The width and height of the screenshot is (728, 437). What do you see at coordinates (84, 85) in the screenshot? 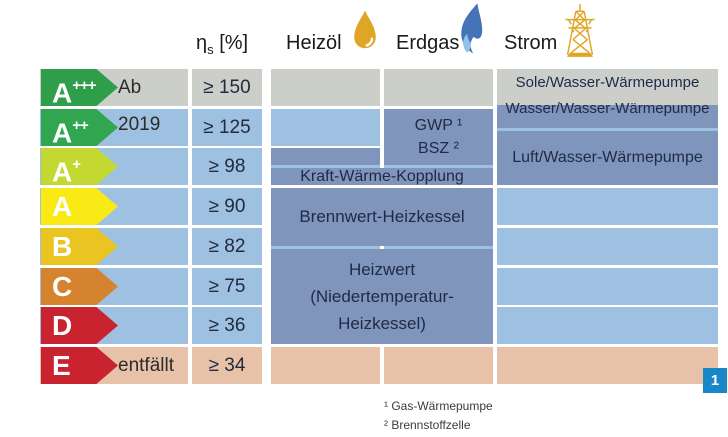
I see `class-letter-sup: +++` at bounding box center [84, 85].